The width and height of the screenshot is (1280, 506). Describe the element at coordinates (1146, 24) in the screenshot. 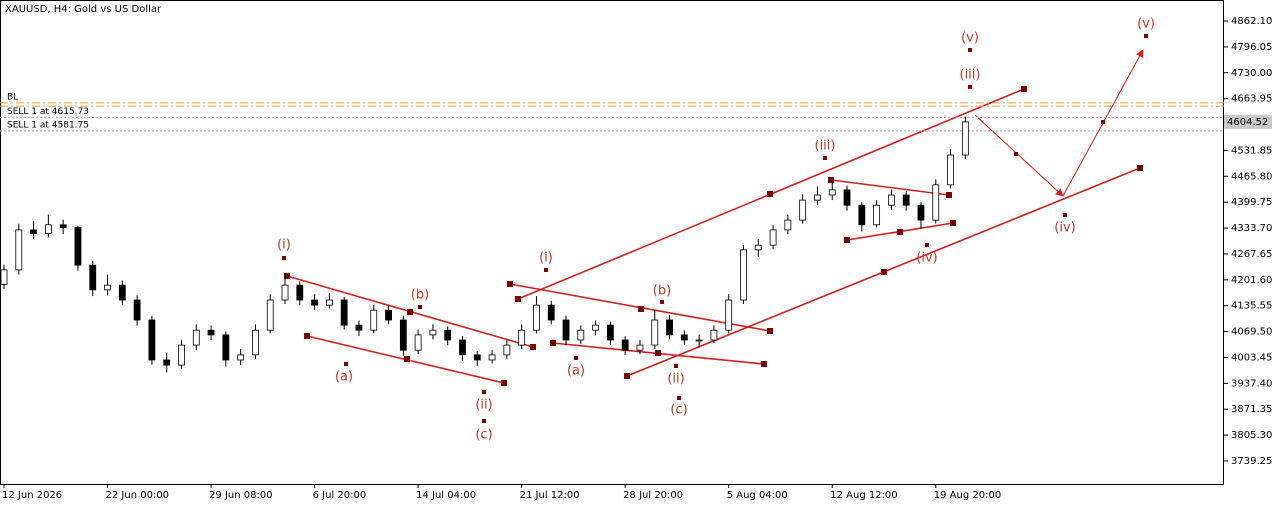

I see `wave-label: (v)` at that location.